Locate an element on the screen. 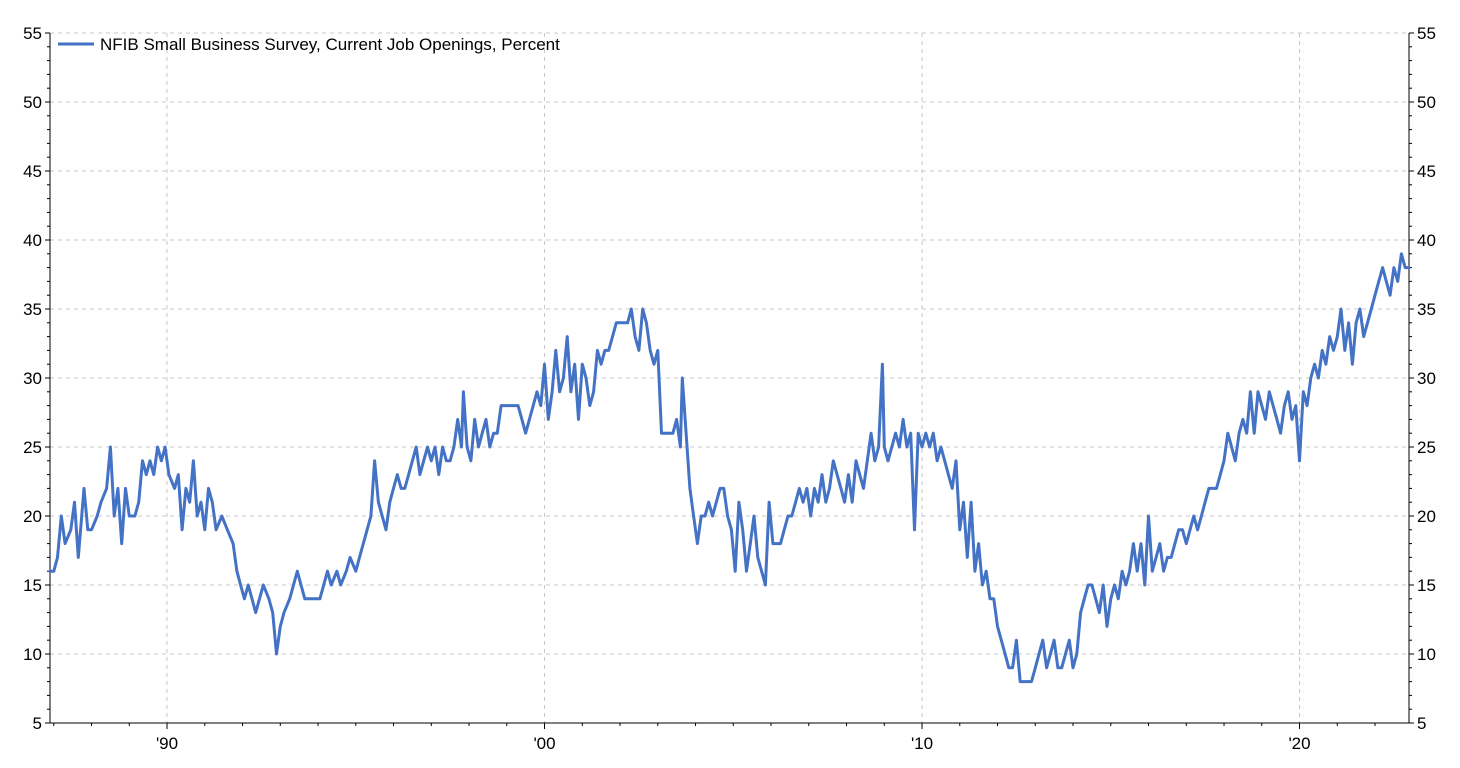 Image resolution: width=1460 pixels, height=768 pixels. y-tick-label-left: 50 is located at coordinates (32, 102).